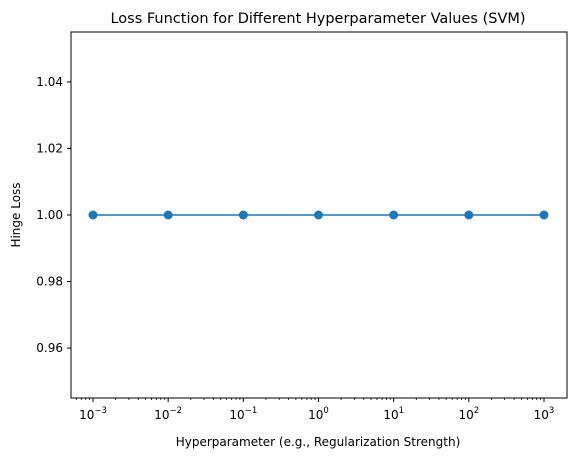 This screenshot has width=576, height=459. I want to click on x-tick-label: 10², so click(468, 414).